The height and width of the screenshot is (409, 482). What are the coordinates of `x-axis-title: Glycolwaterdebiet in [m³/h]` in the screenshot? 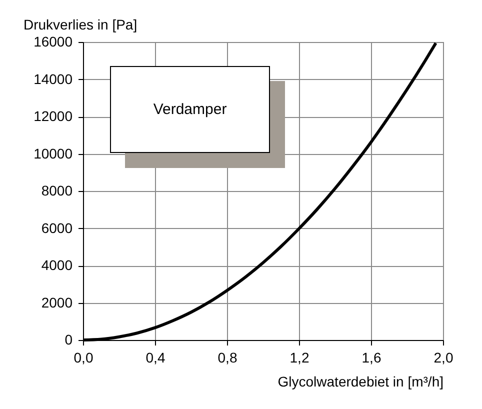 It's located at (361, 382).